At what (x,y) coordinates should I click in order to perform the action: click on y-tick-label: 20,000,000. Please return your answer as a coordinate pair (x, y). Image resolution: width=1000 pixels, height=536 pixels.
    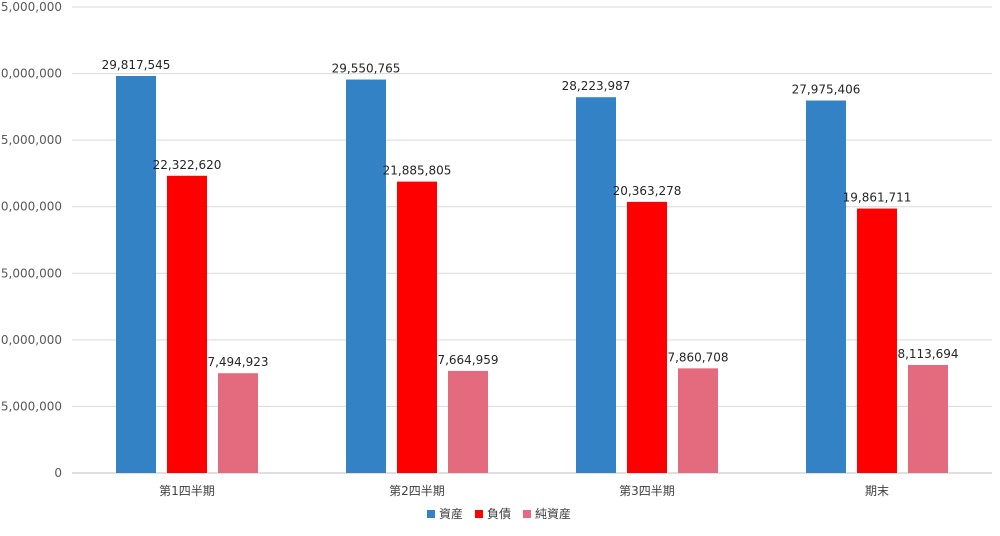
    Looking at the image, I should click on (31, 207).